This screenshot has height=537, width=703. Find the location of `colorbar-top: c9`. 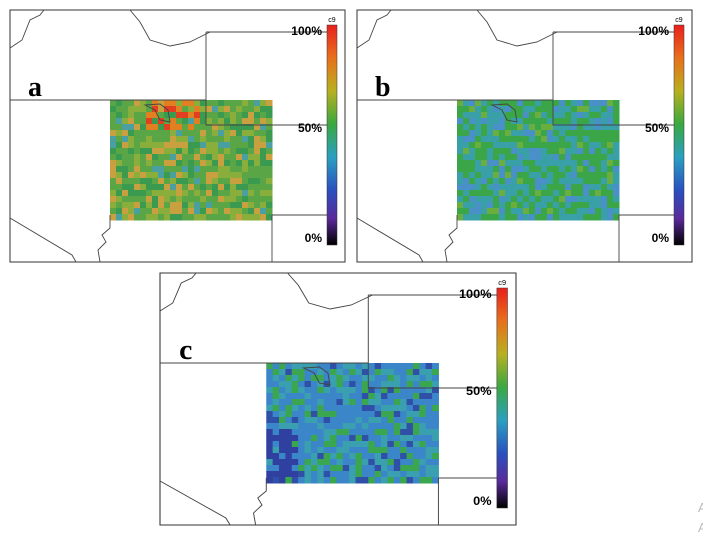

colorbar-top: c9 is located at coordinates (502, 282).